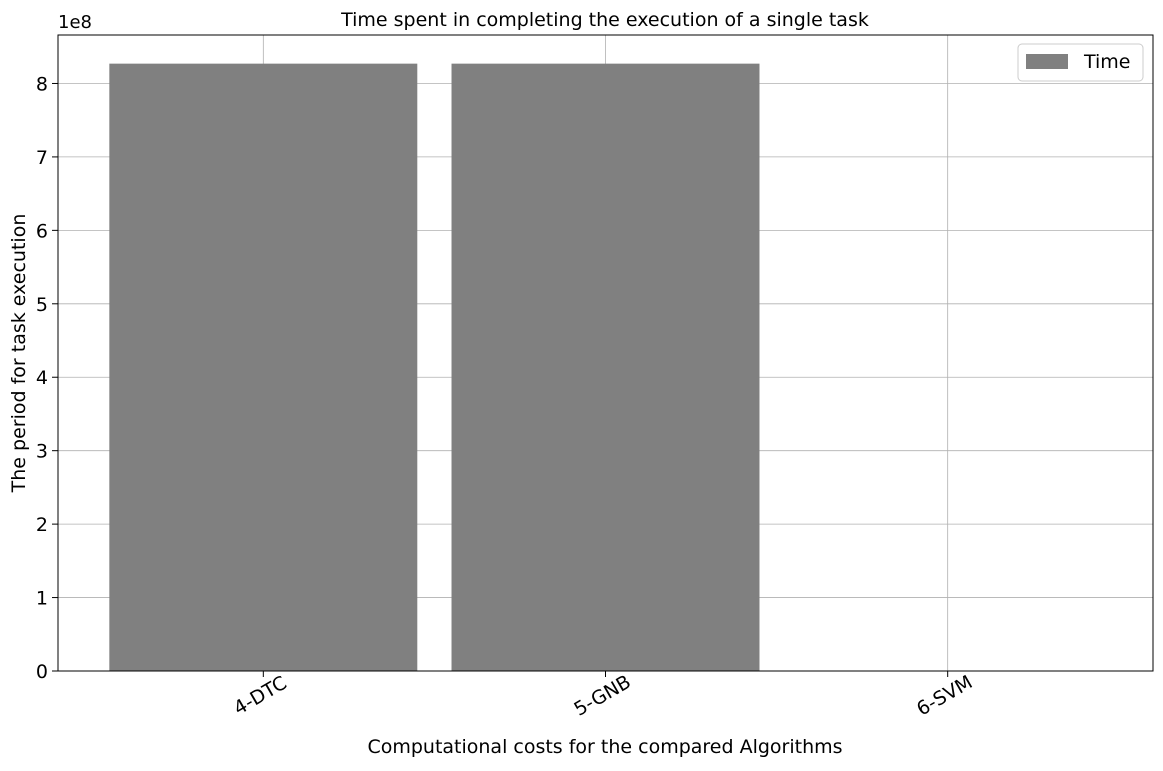 This screenshot has width=1163, height=771. Describe the element at coordinates (19, 354) in the screenshot. I see `y-axis-label: The period for task execution` at that location.